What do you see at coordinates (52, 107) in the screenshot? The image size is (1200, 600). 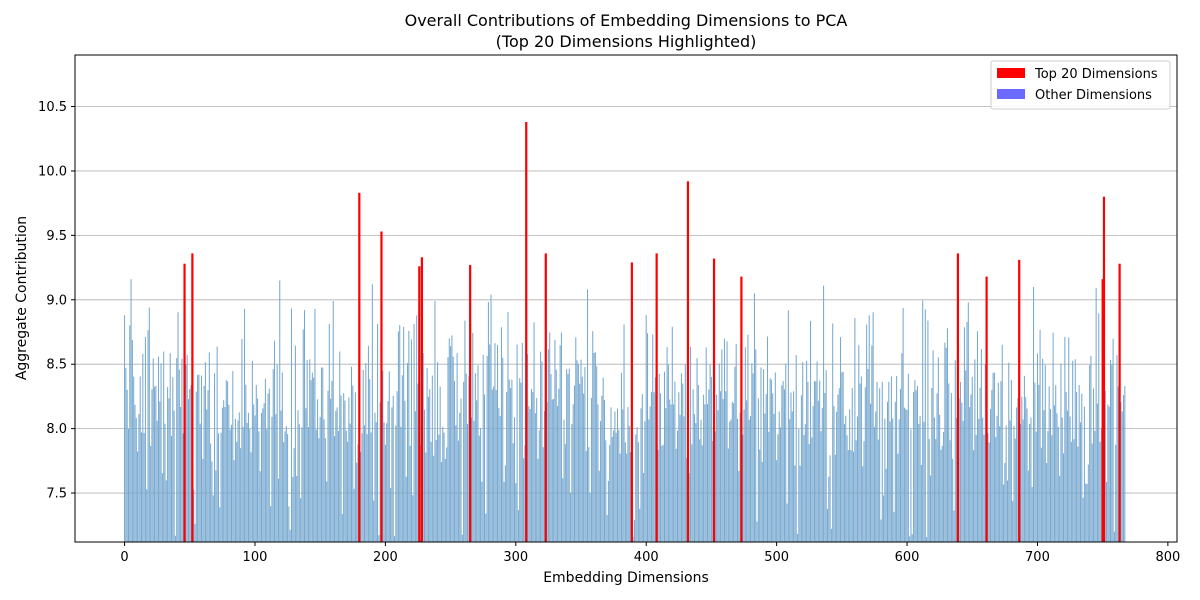 I see `y-tick-label: 10.5` at bounding box center [52, 107].